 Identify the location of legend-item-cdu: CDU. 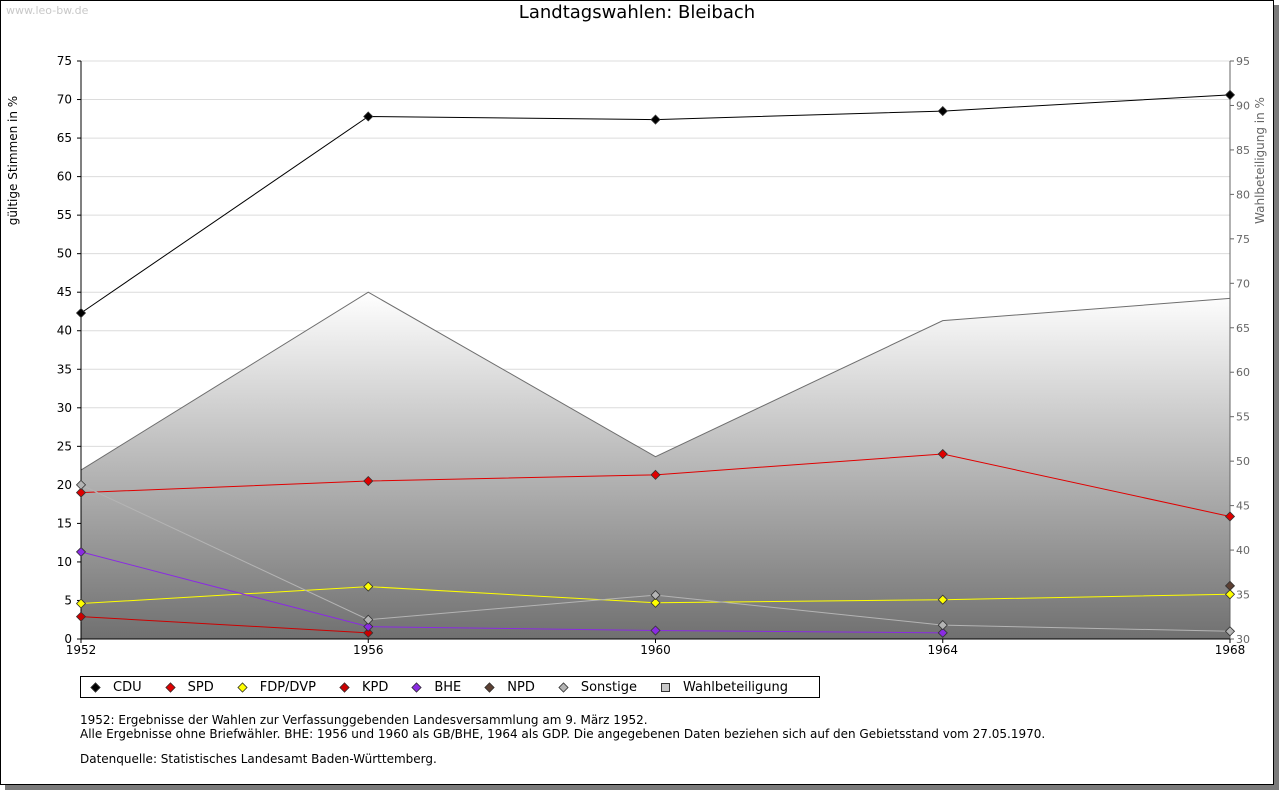
(116, 687).